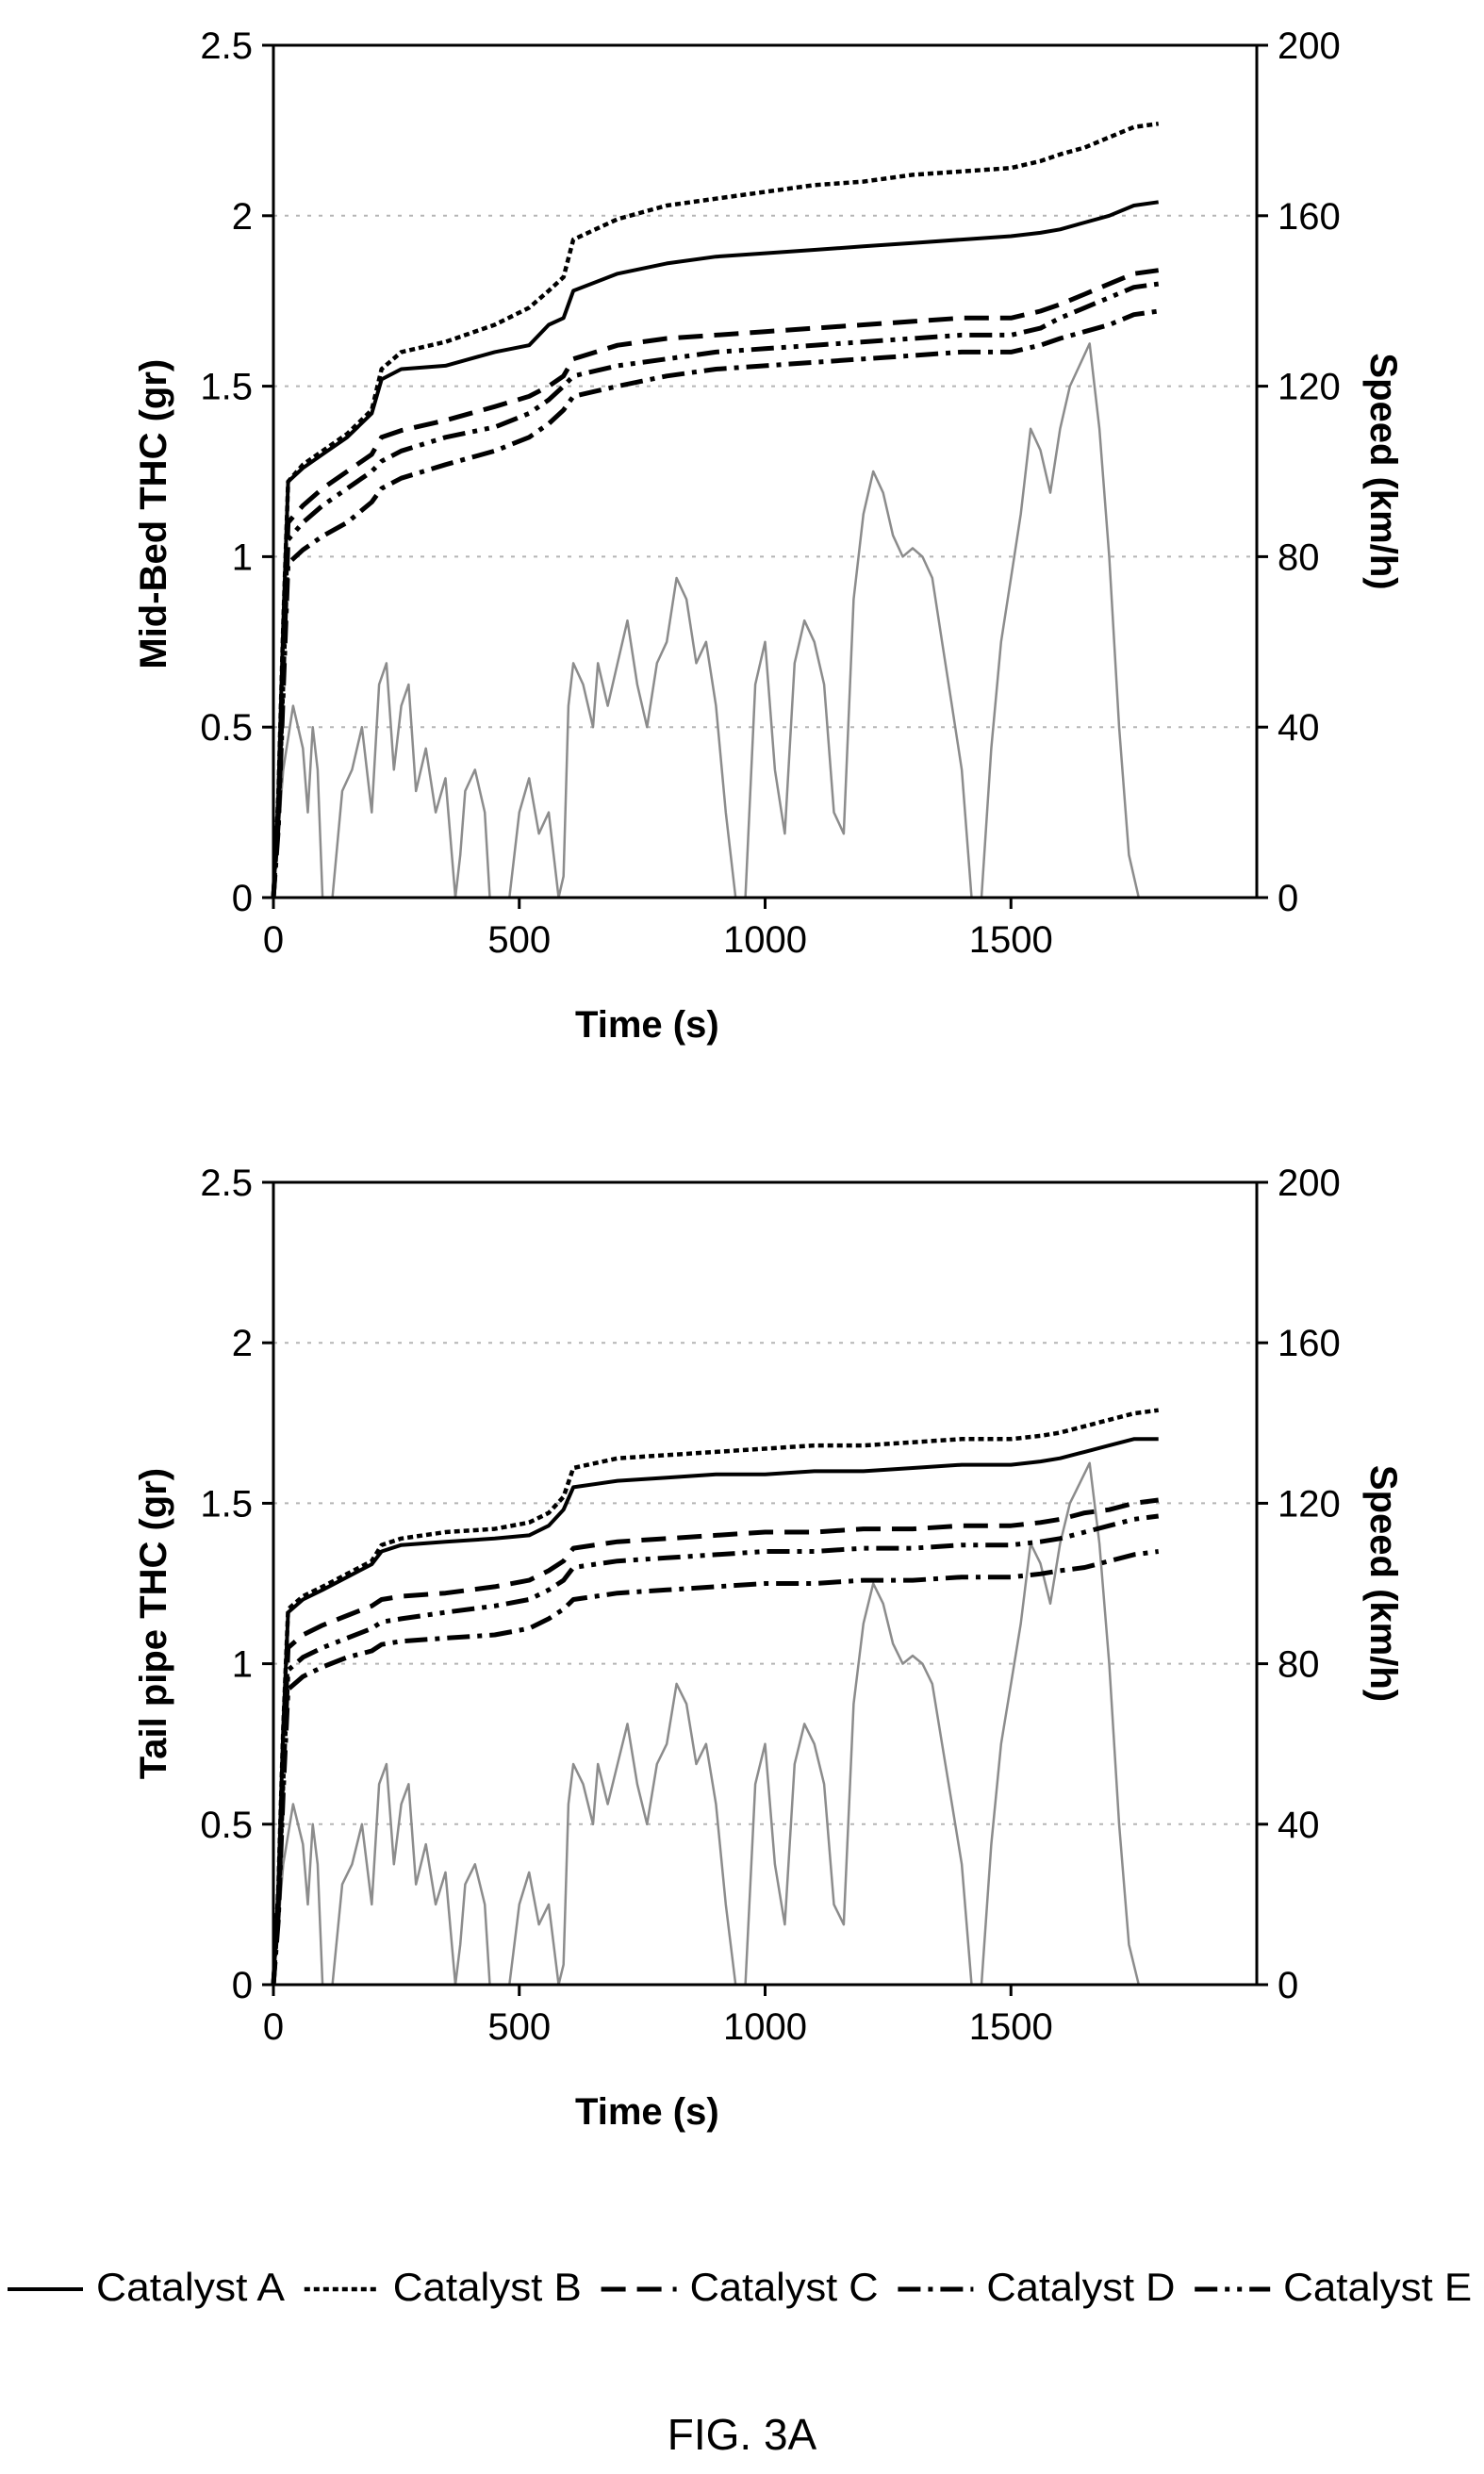 This screenshot has height=2474, width=1484. What do you see at coordinates (487, 2287) in the screenshot?
I see `legend-label-catalyst-b: Catalyst B` at bounding box center [487, 2287].